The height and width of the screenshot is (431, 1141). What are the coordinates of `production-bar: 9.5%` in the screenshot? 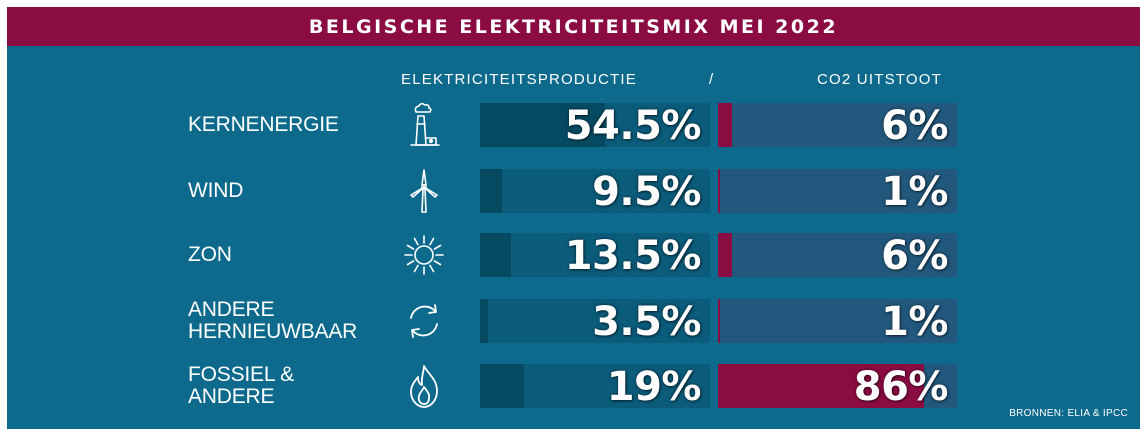 It's located at (595, 191).